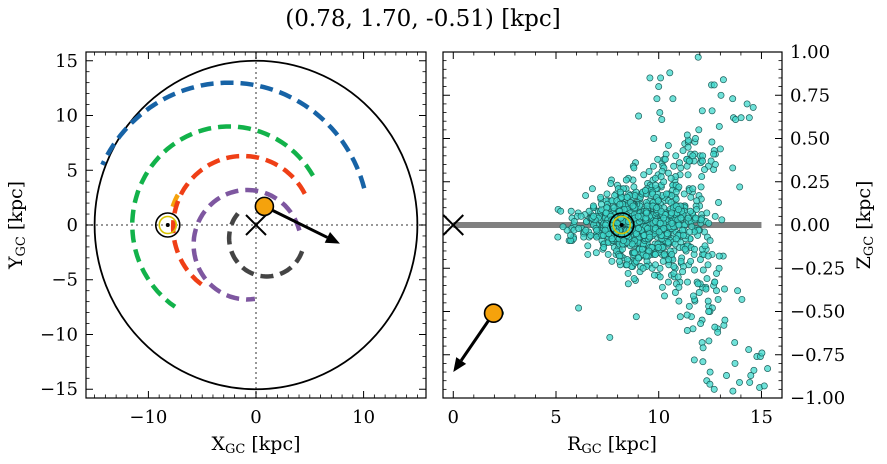 This screenshot has height=464, width=887. I want to click on xy-ytick-label: −5, so click(64, 280).